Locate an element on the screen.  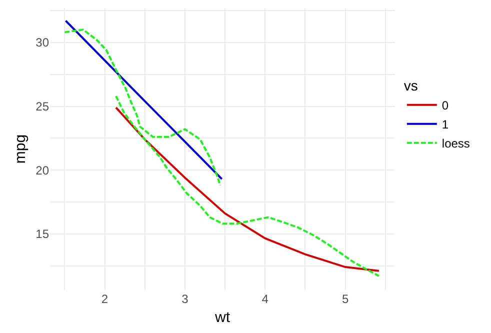
y-tick-label: 15 is located at coordinates (43, 234).